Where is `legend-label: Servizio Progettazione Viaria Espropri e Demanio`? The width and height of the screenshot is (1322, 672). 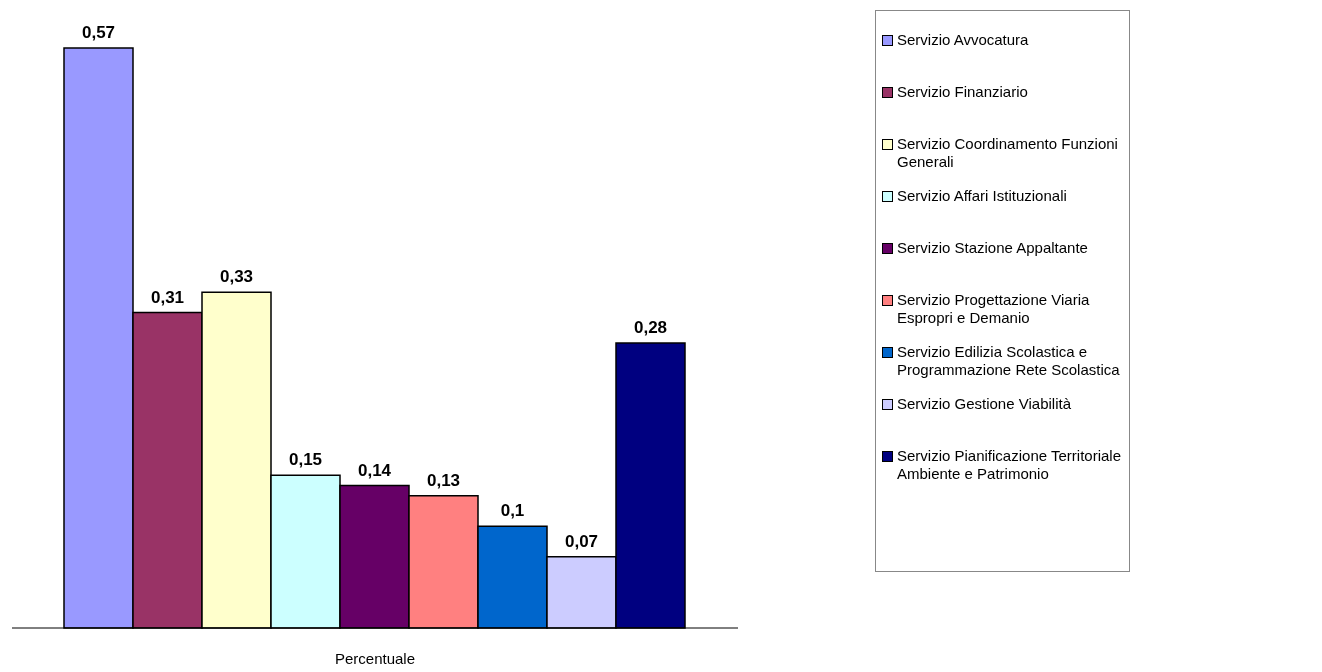
legend-label: Servizio Progettazione Viaria Espropri e Demanio is located at coordinates (994, 309).